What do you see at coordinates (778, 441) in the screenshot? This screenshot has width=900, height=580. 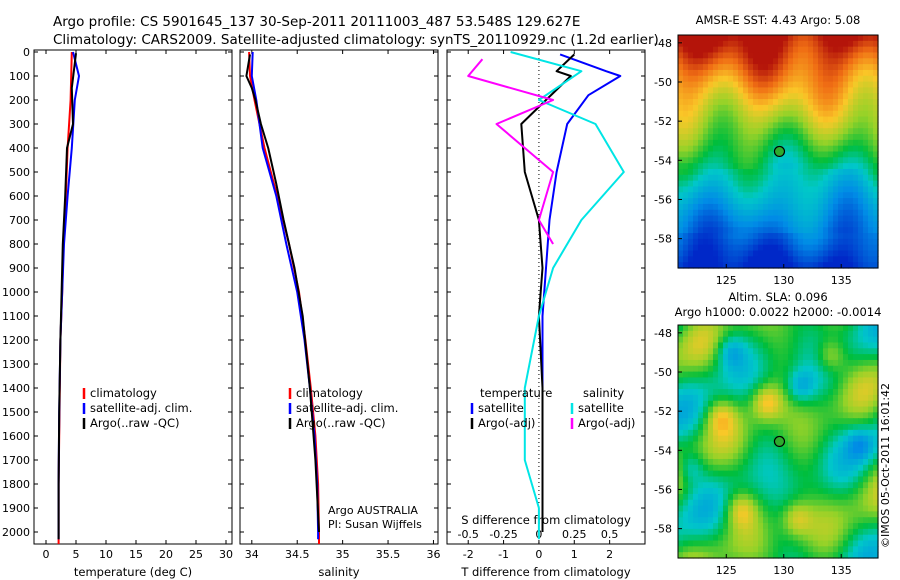 I see `sla_map-frame` at bounding box center [778, 441].